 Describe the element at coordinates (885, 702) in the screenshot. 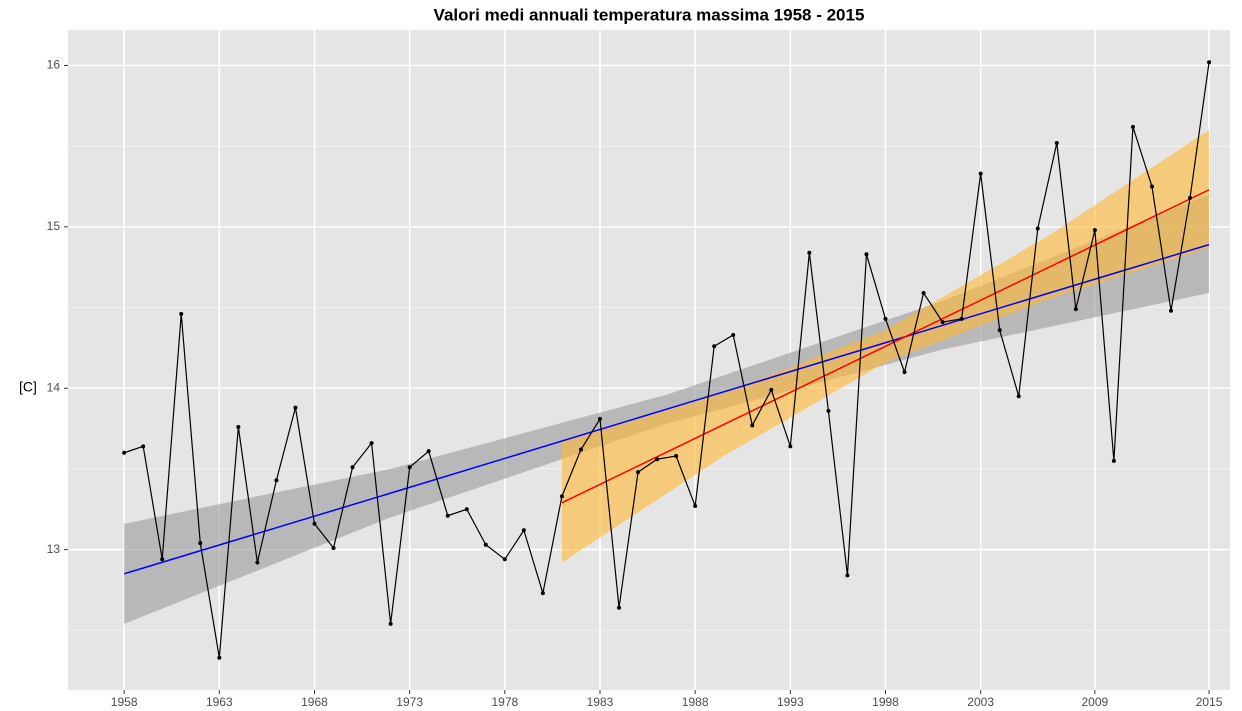

I see `x-tick-label: 1998` at that location.